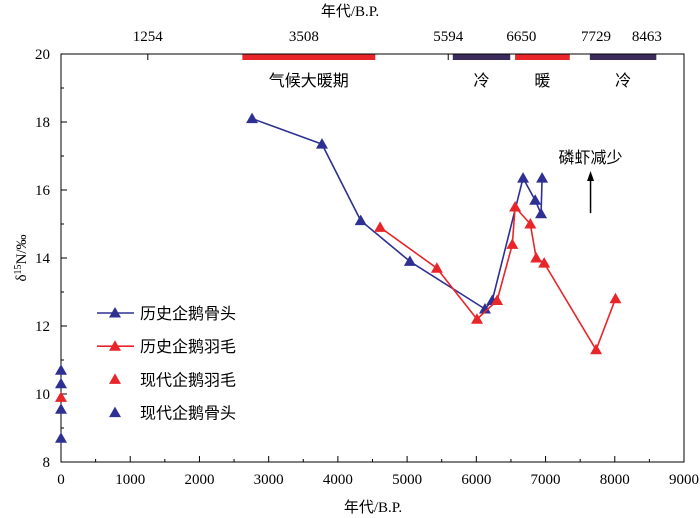 The height and width of the screenshot is (518, 700). Describe the element at coordinates (42, 55) in the screenshot. I see `y-tick-label: 20` at that location.